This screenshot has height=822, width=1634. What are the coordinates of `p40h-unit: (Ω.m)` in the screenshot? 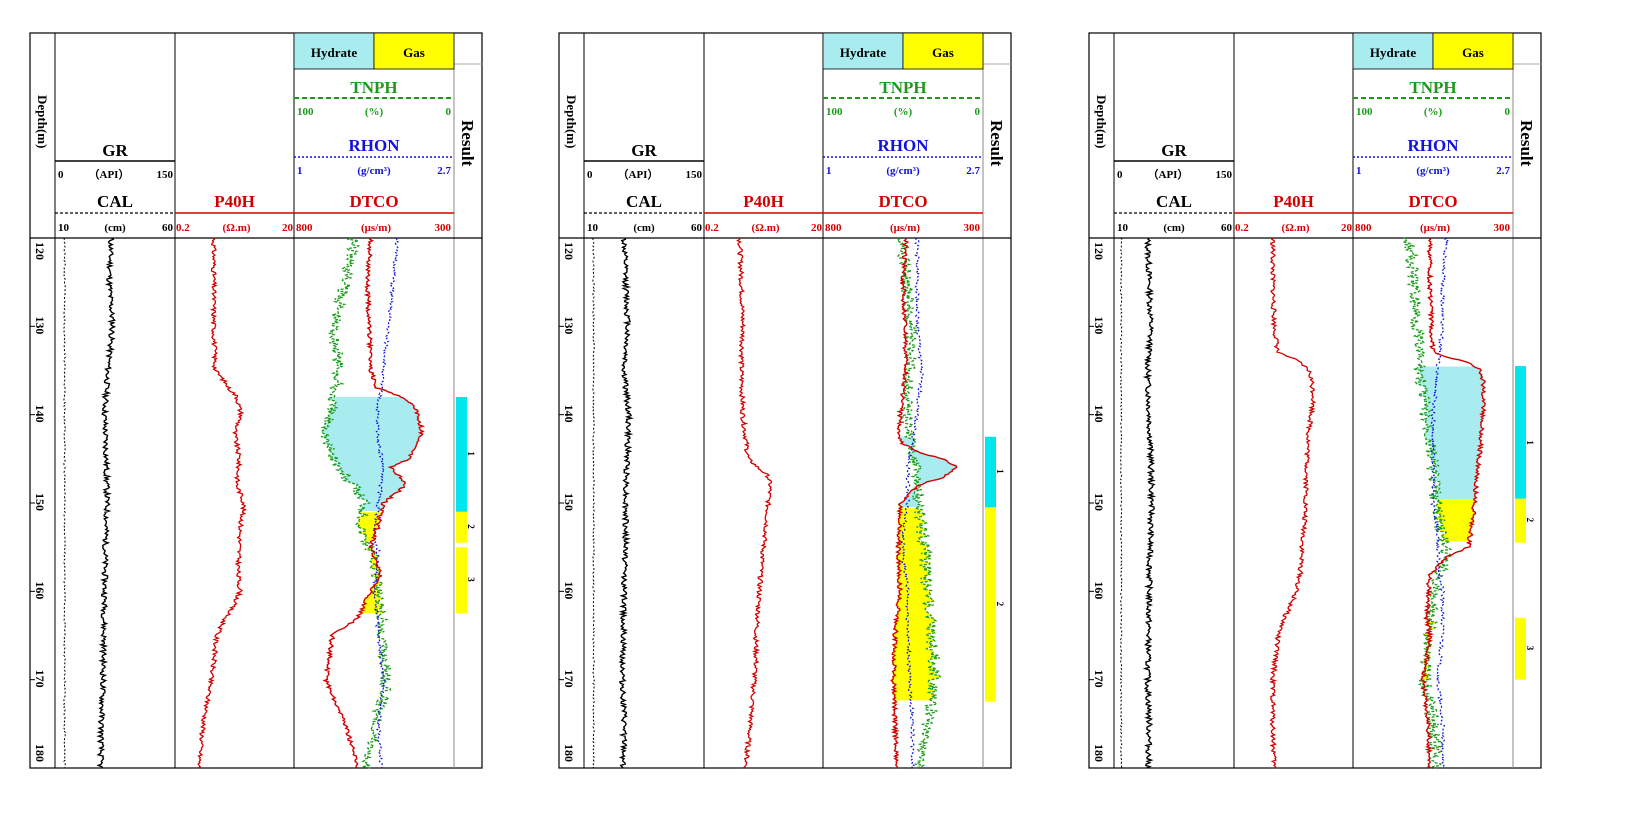 It's located at (1295, 228).